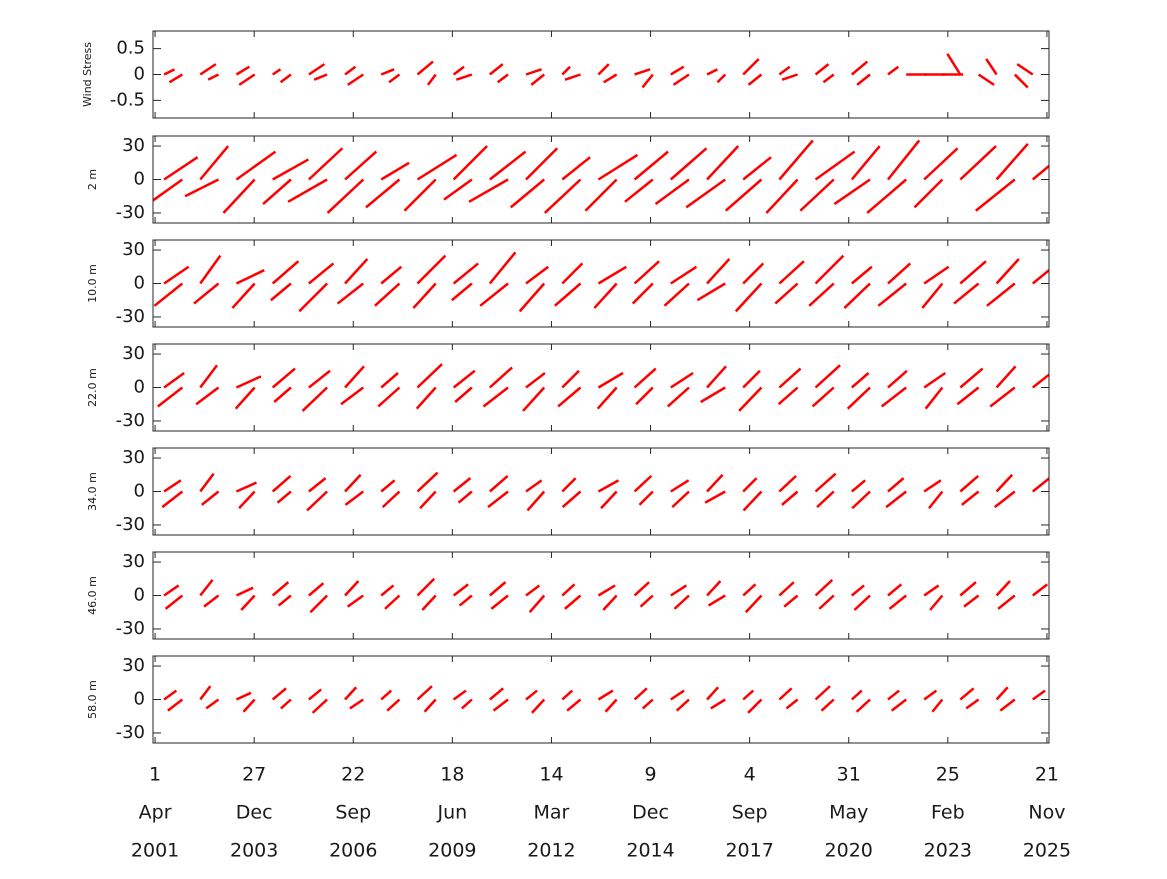  I want to click on x-tick-label: Jun, so click(452, 813).